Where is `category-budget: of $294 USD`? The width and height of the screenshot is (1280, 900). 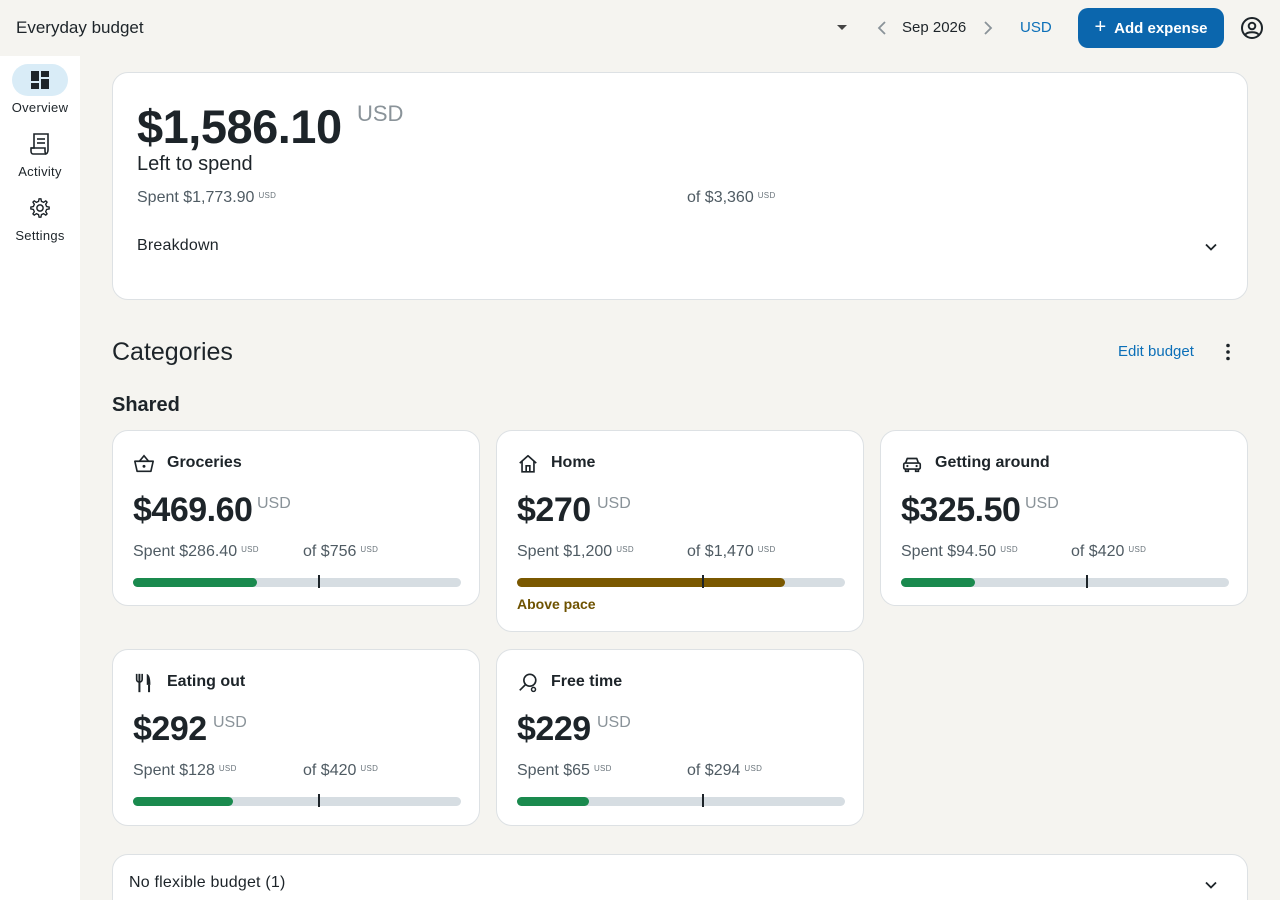 category-budget: of $294 USD is located at coordinates (724, 771).